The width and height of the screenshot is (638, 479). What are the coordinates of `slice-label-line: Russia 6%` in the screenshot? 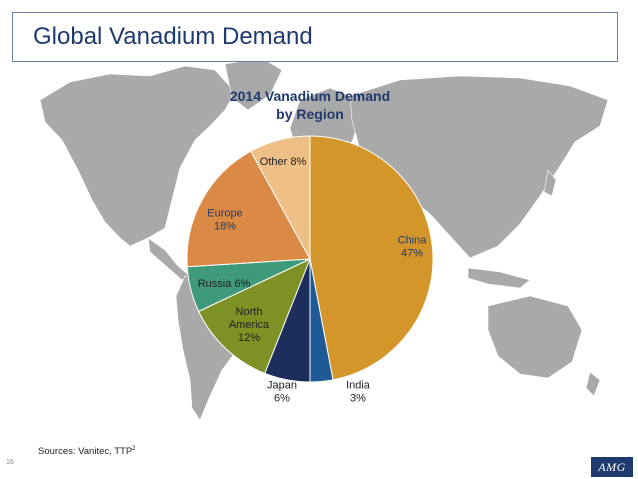 It's located at (224, 284).